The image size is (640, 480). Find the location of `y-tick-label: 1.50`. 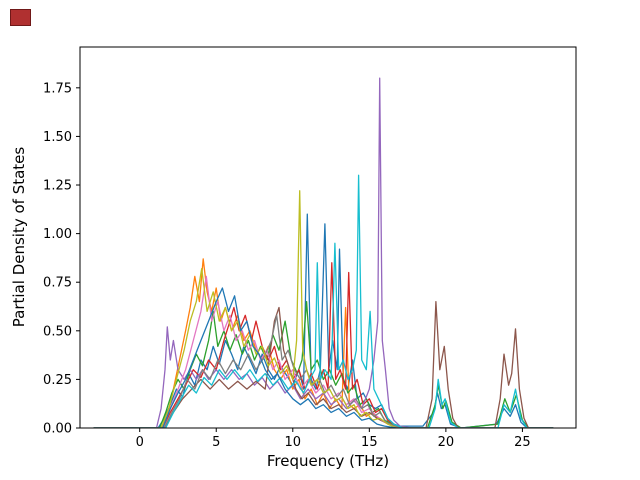

y-tick-label: 1.50 is located at coordinates (57, 137).